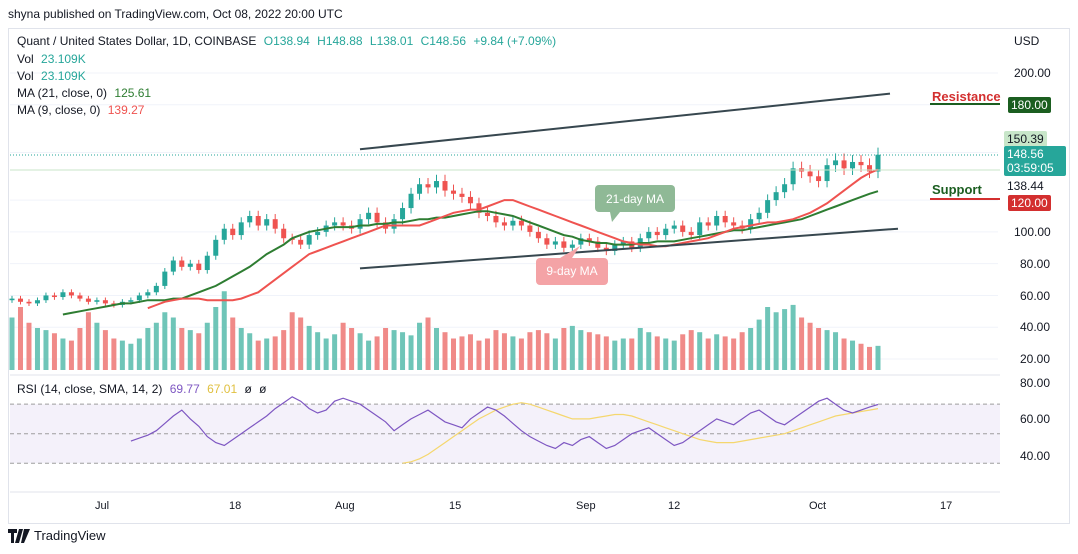 This screenshot has height=554, width=1078. Describe the element at coordinates (1025, 154) in the screenshot. I see `current-price: 148.56` at that location.